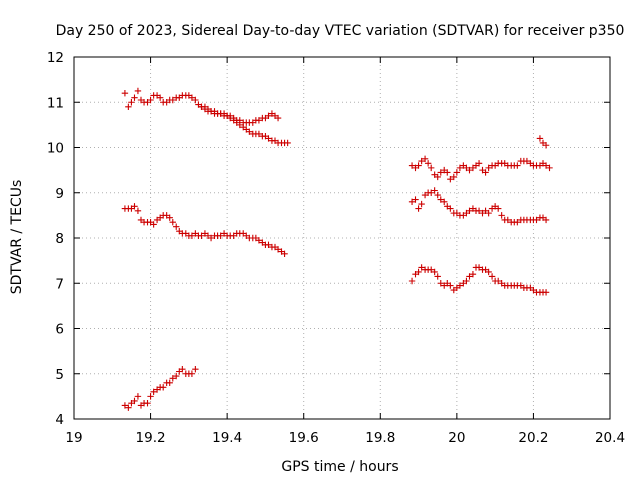  I want to click on y-axis-label: SDTVAR / TECUs, so click(17, 237).